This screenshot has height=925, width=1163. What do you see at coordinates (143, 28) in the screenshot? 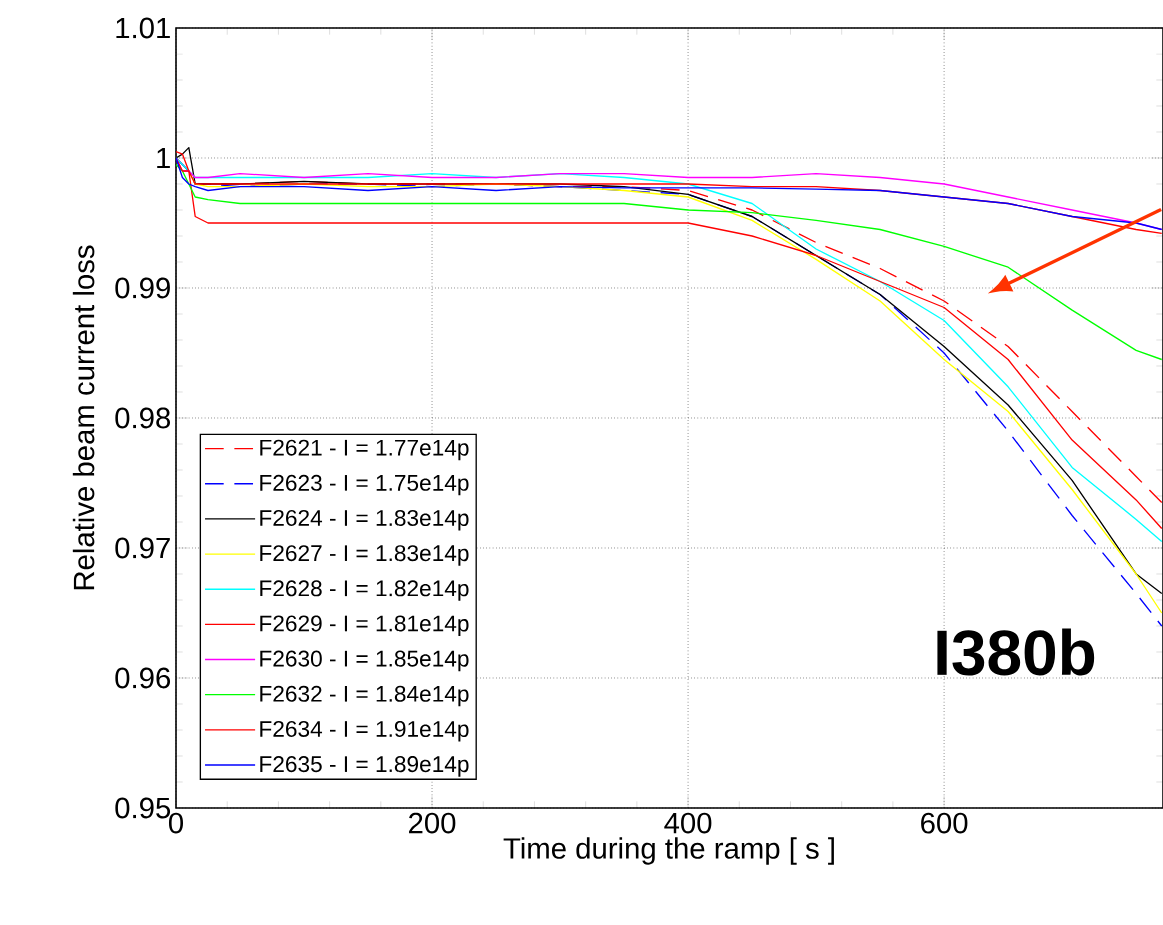
I see `y-tick-label: 1.01` at bounding box center [143, 28].